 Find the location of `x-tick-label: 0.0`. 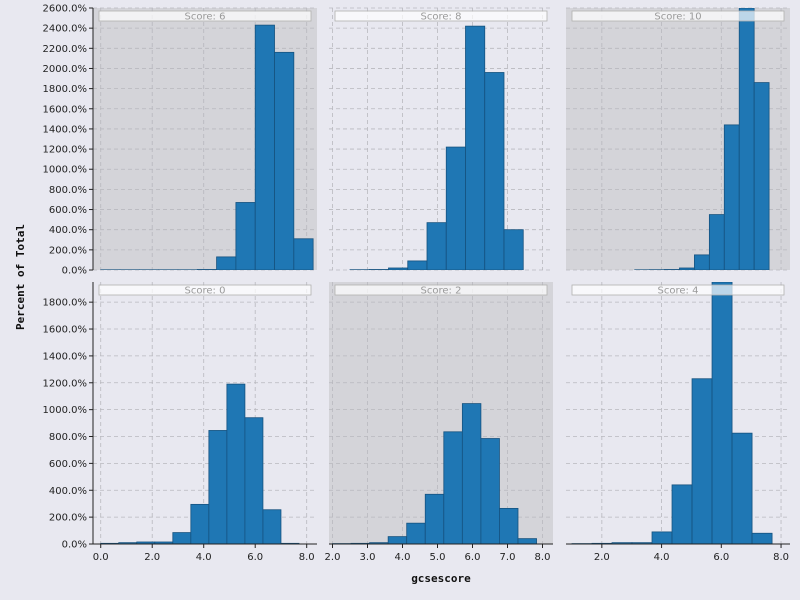

x-tick-label: 0.0 is located at coordinates (101, 557).